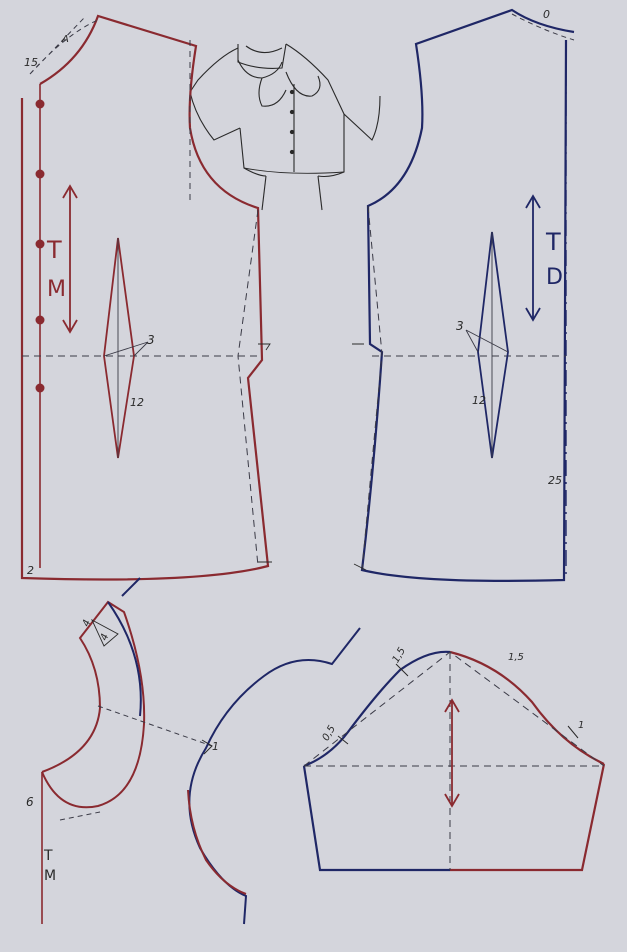 The image size is (627, 952). Describe the element at coordinates (65, 39) in the screenshot. I see `front-neck-point-label: A` at that location.